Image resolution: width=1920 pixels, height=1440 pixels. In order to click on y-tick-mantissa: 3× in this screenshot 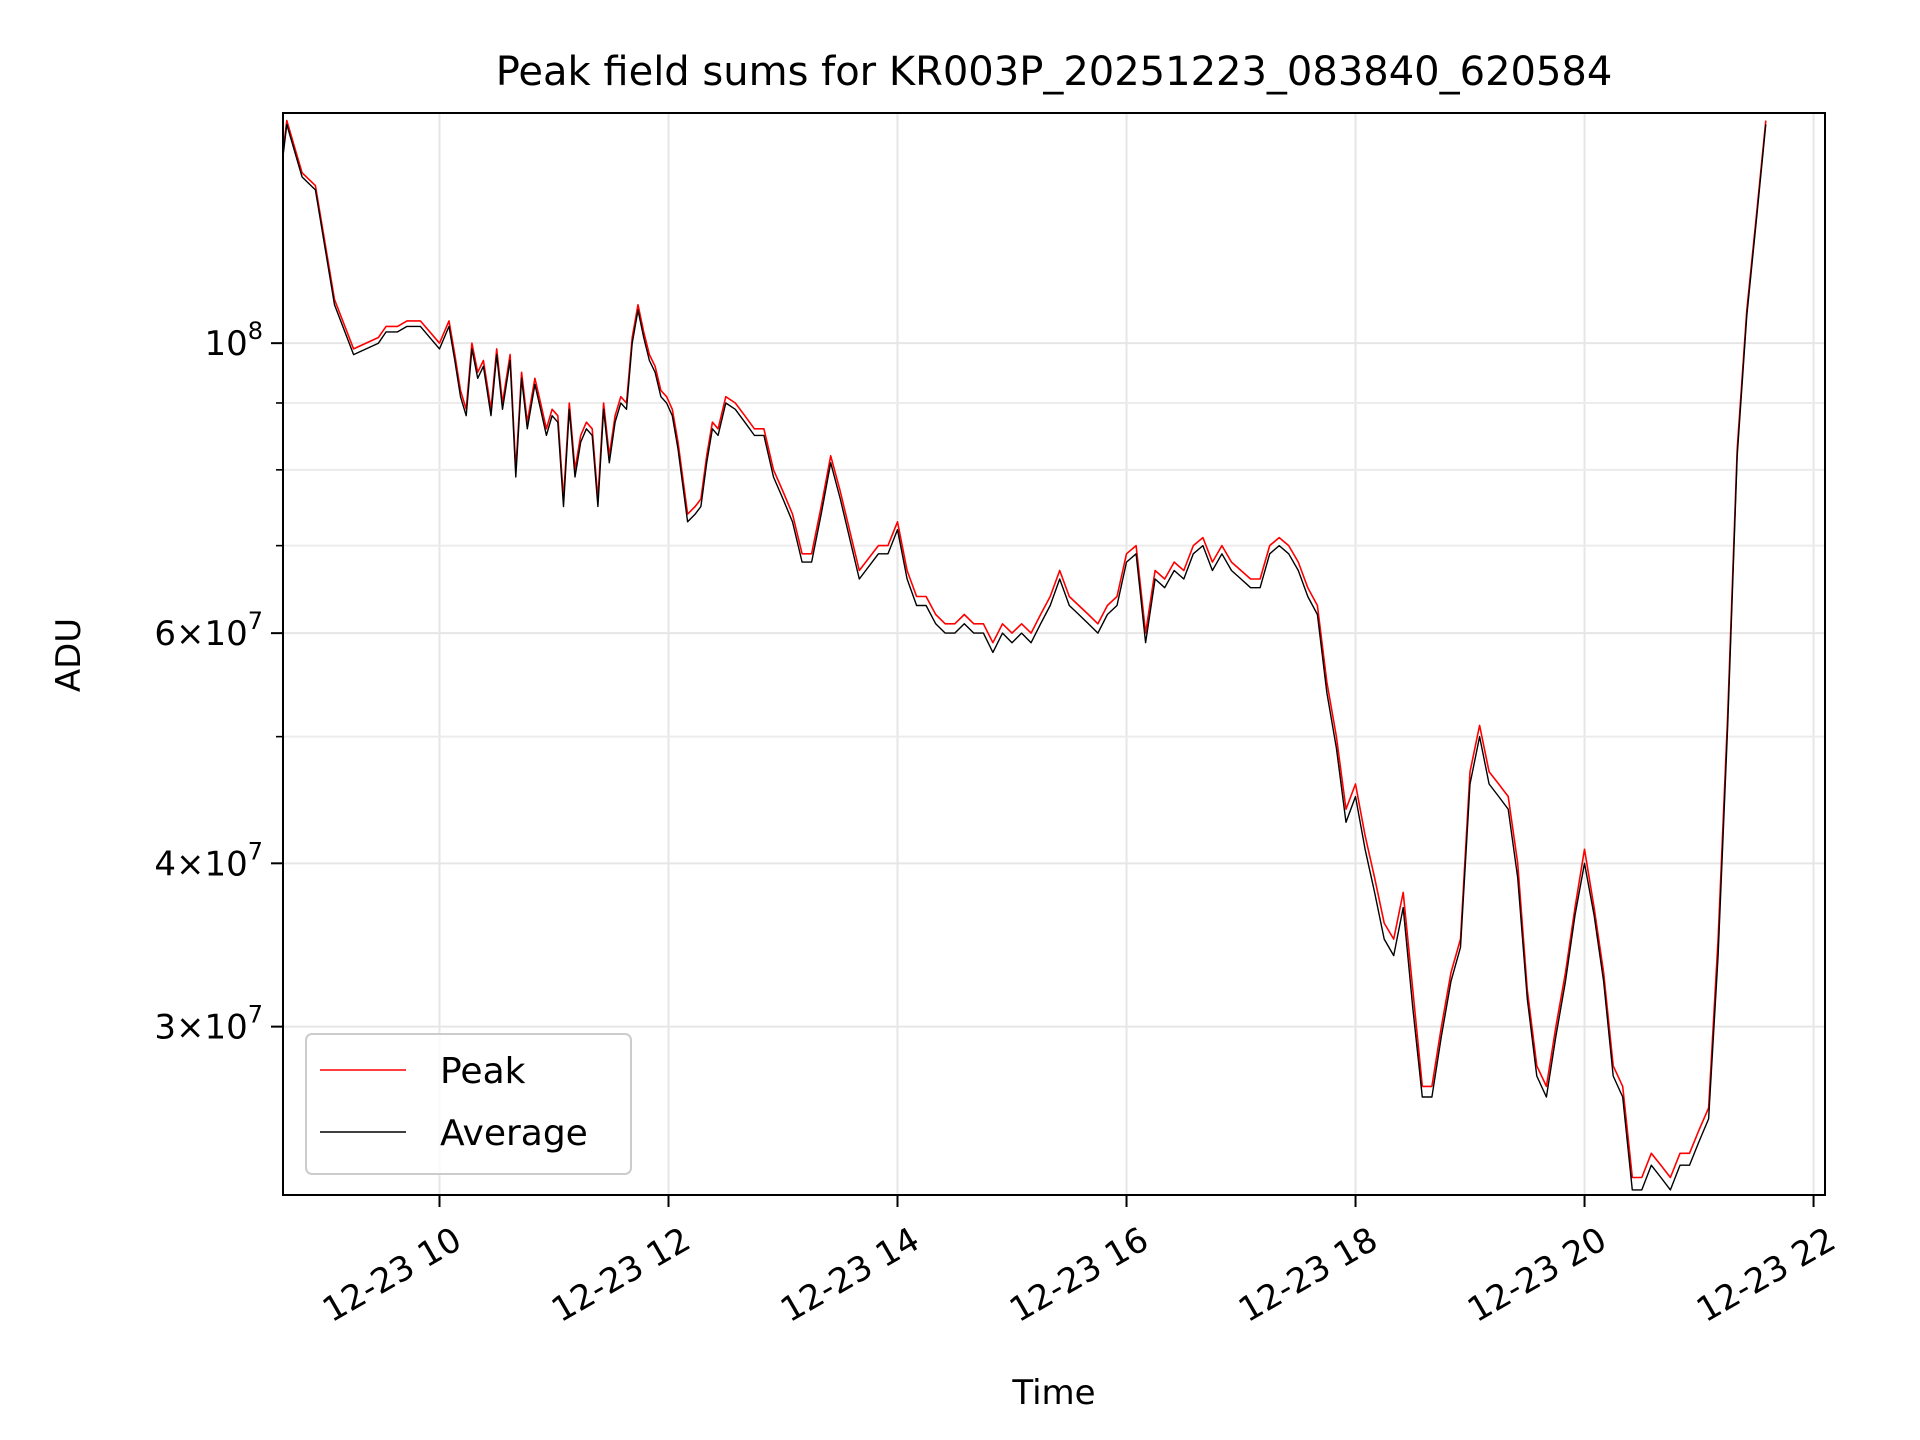, I will do `click(179, 1028)`.